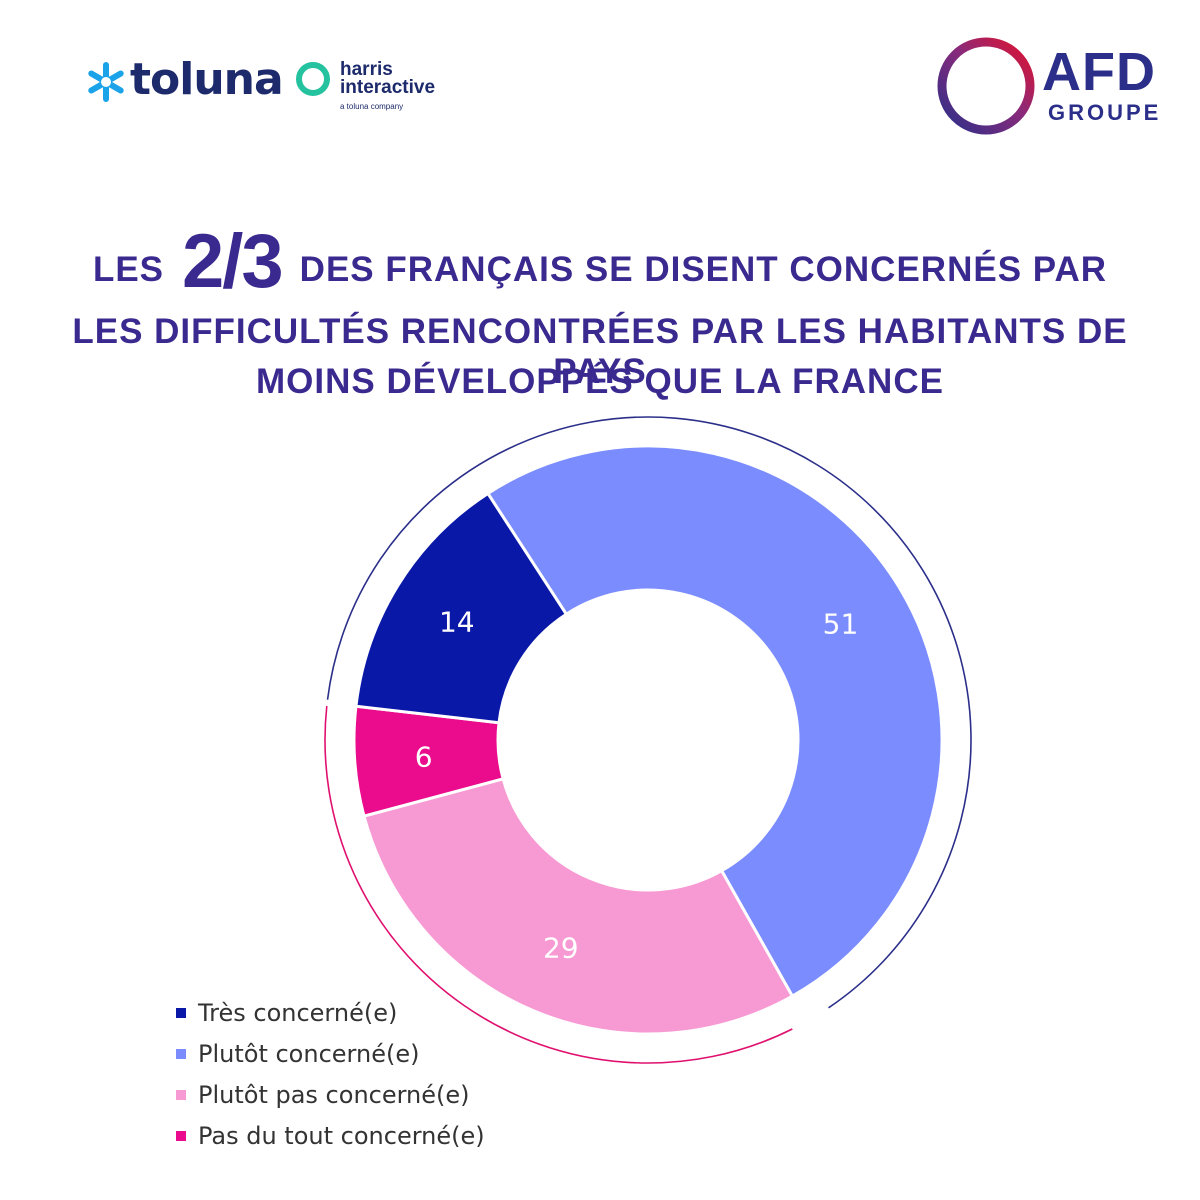 The height and width of the screenshot is (1200, 1200). What do you see at coordinates (313, 79) in the screenshot?
I see `harris-ring-icon` at bounding box center [313, 79].